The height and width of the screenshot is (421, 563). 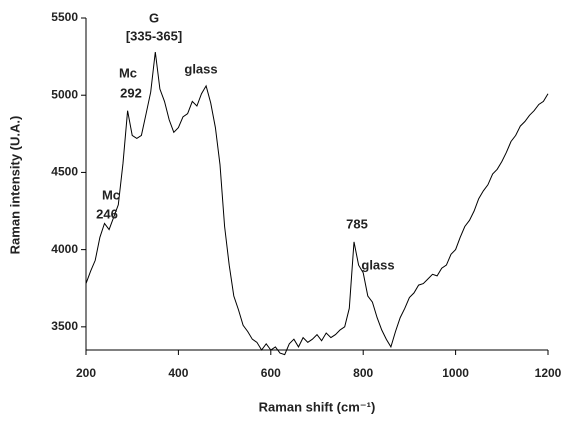 What do you see at coordinates (64, 94) in the screenshot?
I see `y-tick-label: 5000` at bounding box center [64, 94].